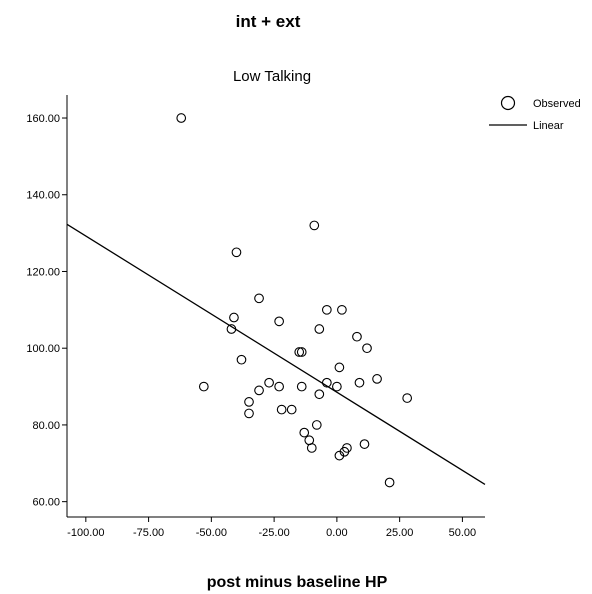 The height and width of the screenshot is (594, 592). I want to click on y-tick-label: 160.00, so click(43, 119).